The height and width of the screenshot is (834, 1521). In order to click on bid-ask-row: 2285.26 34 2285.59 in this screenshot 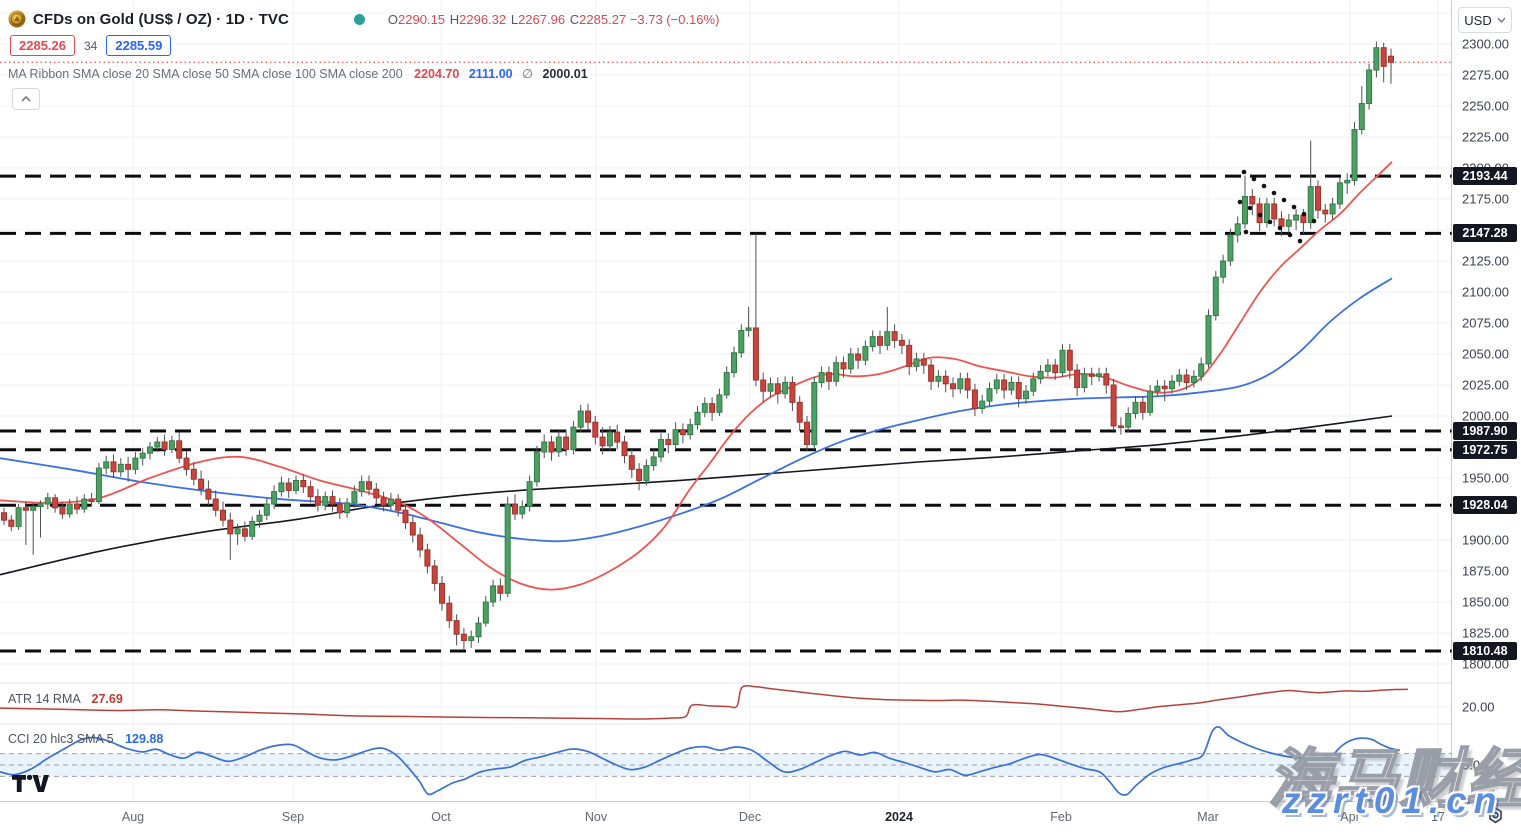, I will do `click(91, 45)`.